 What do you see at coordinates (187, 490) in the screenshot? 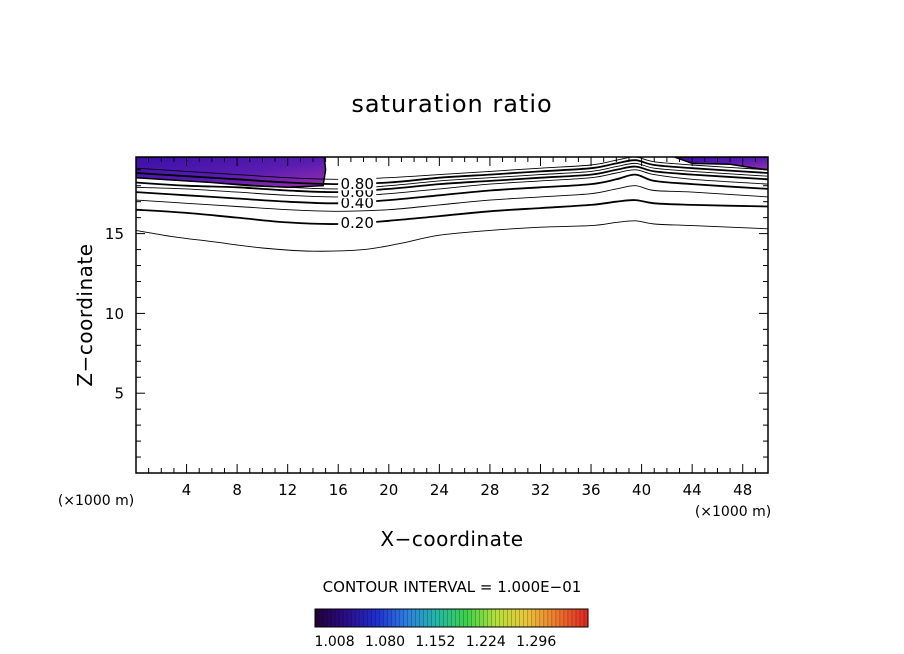
I see `x-tick-label: 4` at bounding box center [187, 490].